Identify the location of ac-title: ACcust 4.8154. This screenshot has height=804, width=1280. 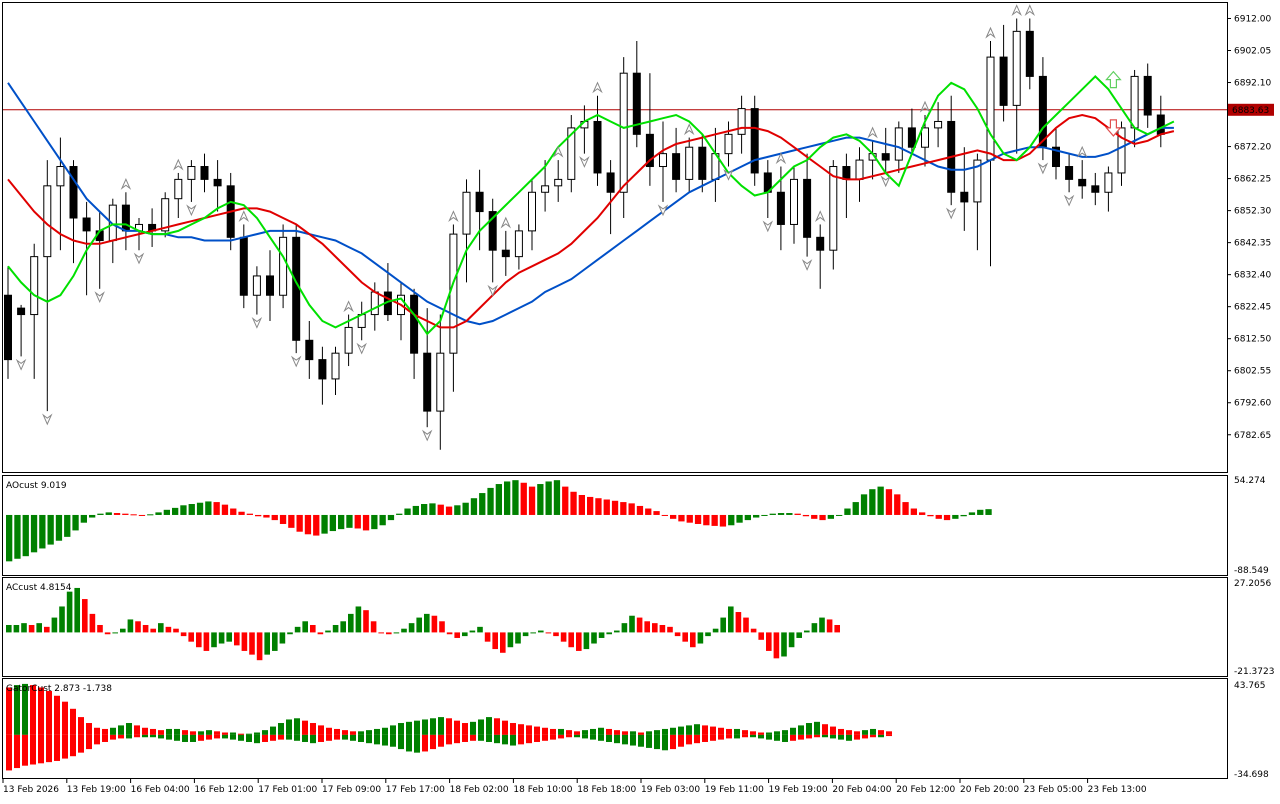
(39, 588).